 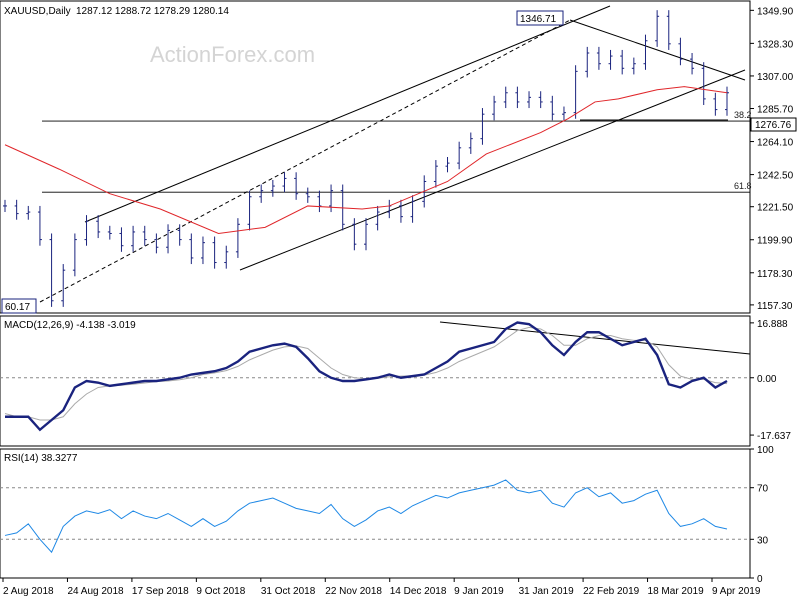 I want to click on current-price-tag: 1276.76, so click(x=773, y=124).